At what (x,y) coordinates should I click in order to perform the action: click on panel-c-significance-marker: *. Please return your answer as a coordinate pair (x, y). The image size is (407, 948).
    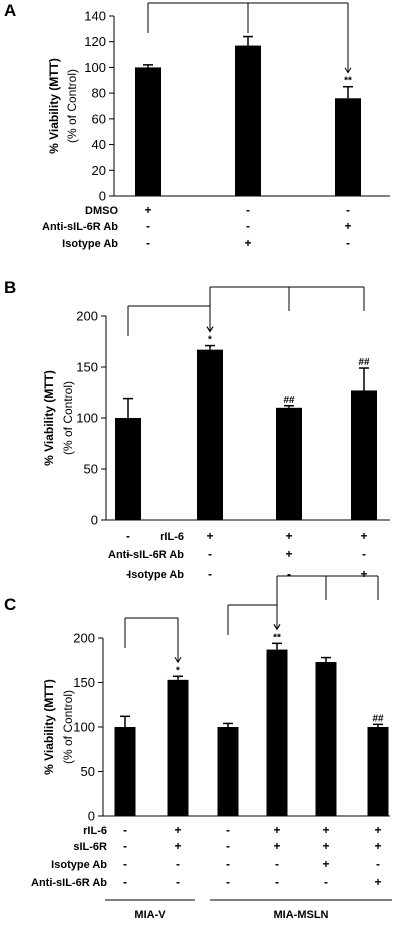
    Looking at the image, I should click on (178, 670).